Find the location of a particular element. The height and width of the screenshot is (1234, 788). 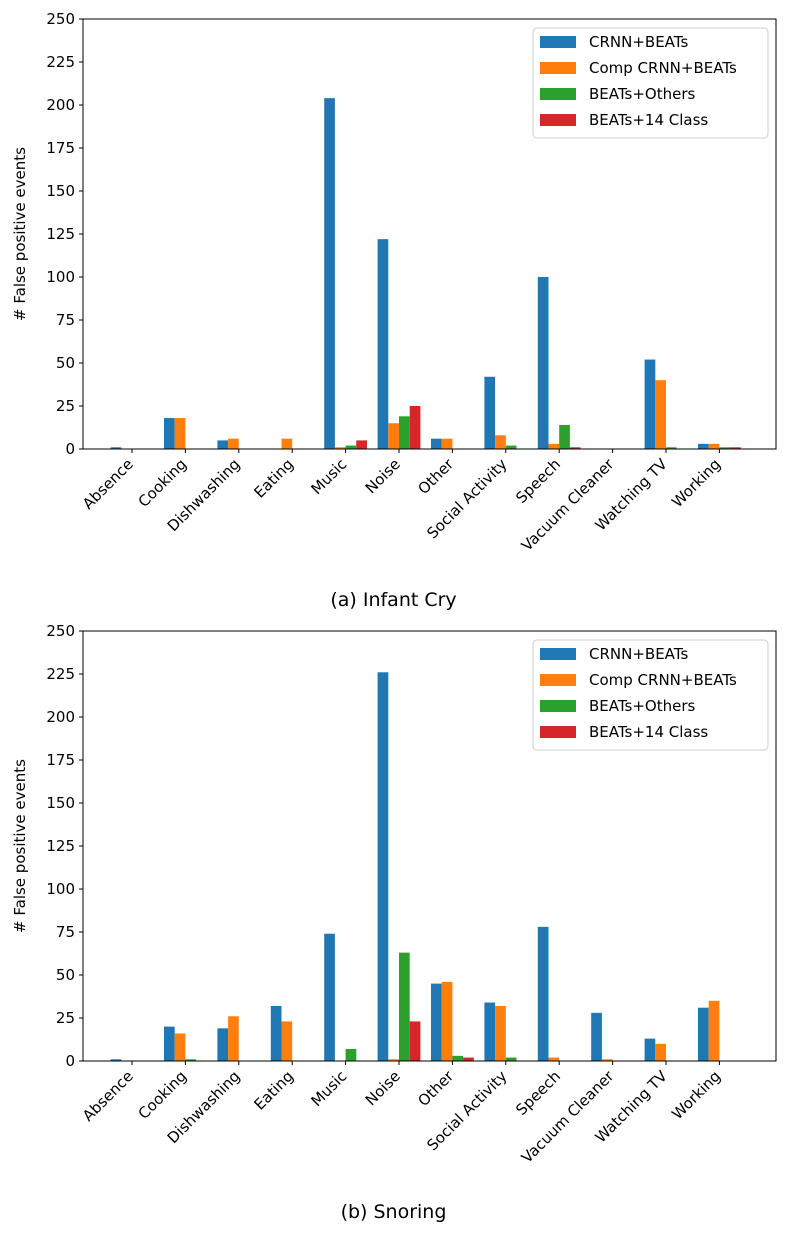

x-tick-label-music: Music is located at coordinates (329, 1088).